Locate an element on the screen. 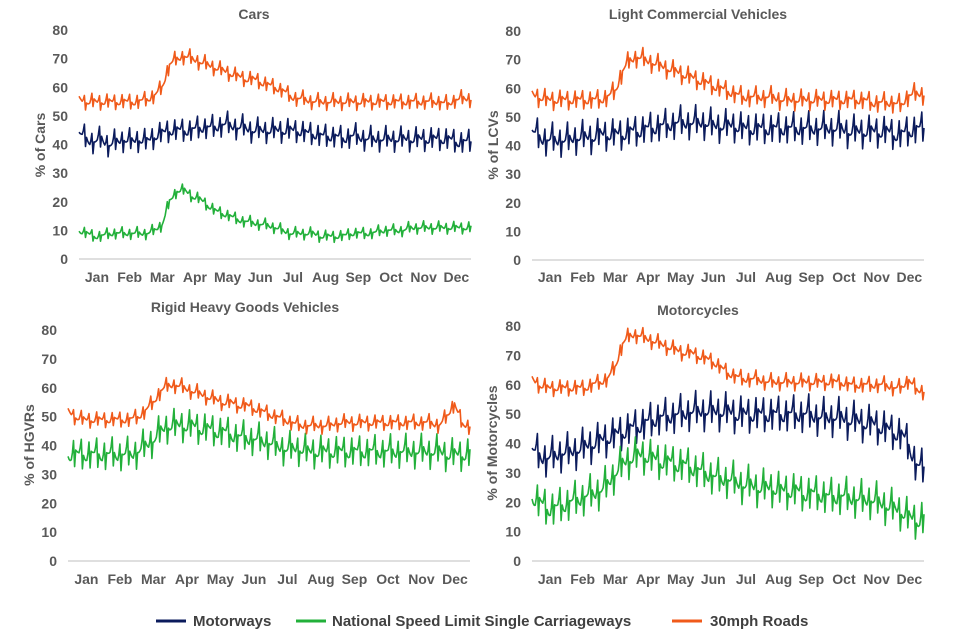 Image resolution: width=960 pixels, height=640 pixels. chart-title: Cars is located at coordinates (253, 14).